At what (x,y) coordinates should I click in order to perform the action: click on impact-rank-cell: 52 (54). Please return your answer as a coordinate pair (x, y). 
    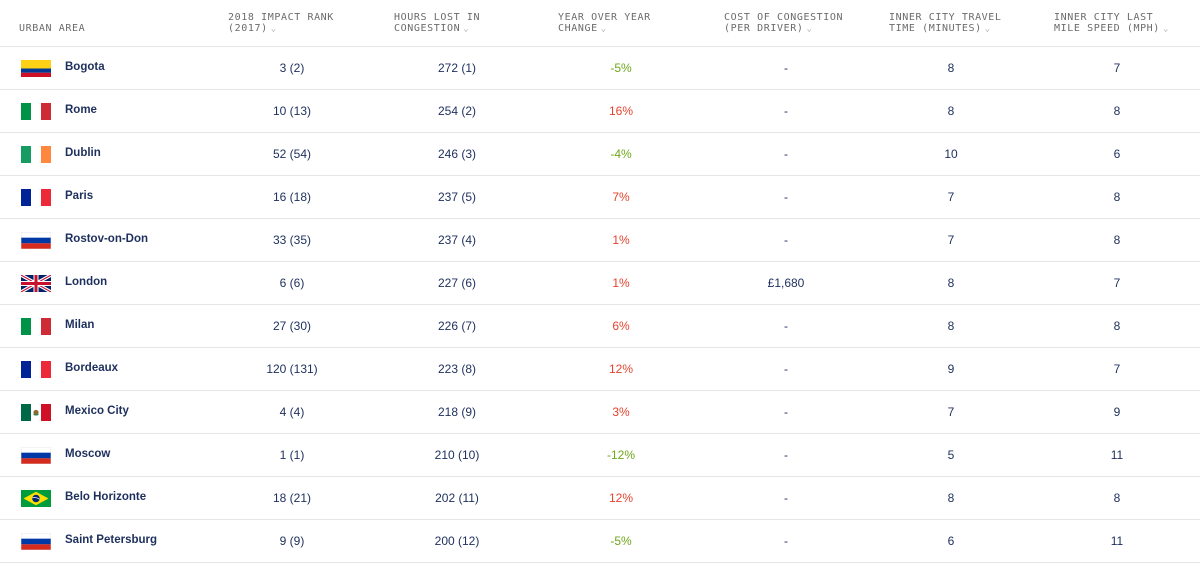
    Looking at the image, I should click on (292, 154).